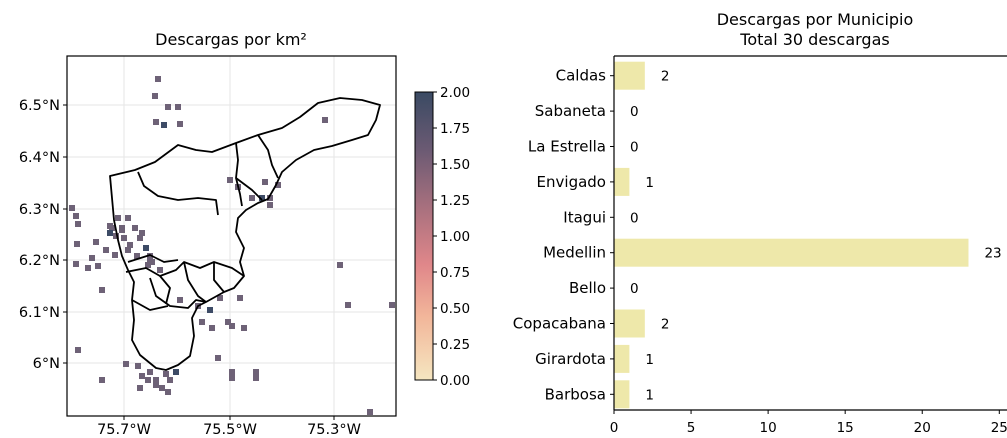  What do you see at coordinates (634, 218) in the screenshot?
I see `bar-value-label: 0` at bounding box center [634, 218].